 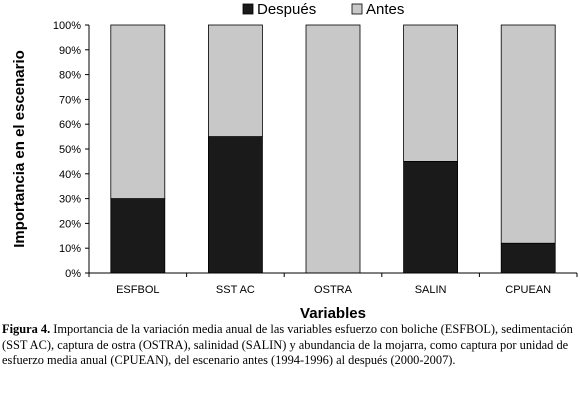 I want to click on y-tick-label: 40%, so click(x=70, y=175).